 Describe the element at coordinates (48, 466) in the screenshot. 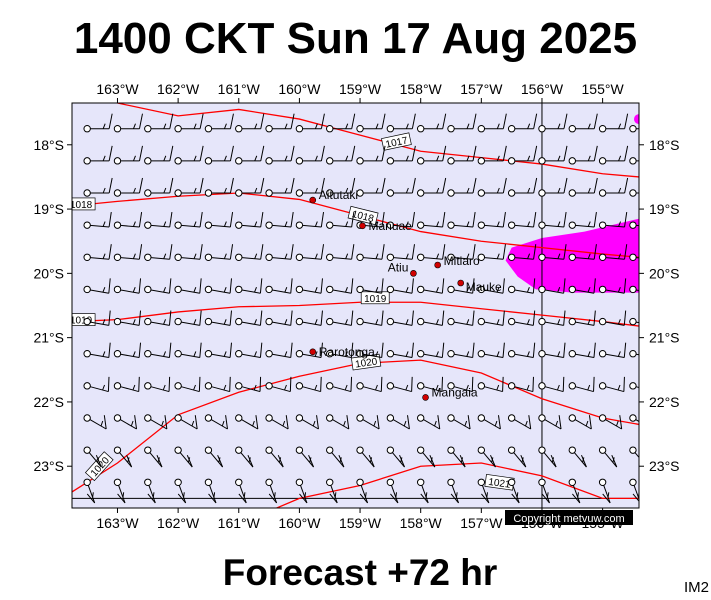

I see `lat-label-left: 23°S` at that location.